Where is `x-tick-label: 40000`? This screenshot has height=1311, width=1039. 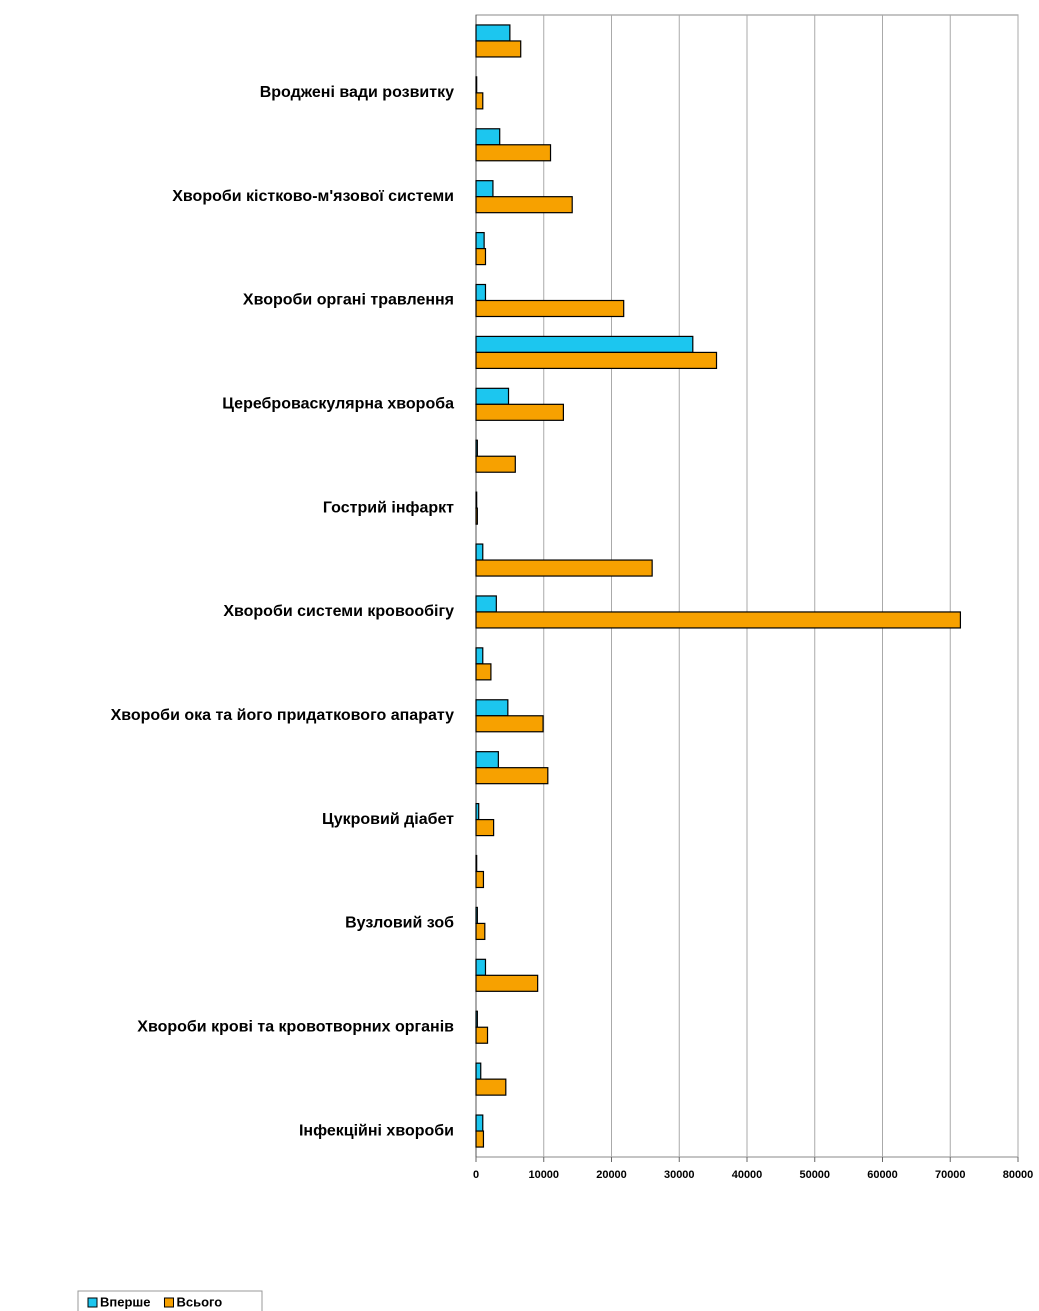
x-tick-label: 40000 is located at coordinates (747, 1175).